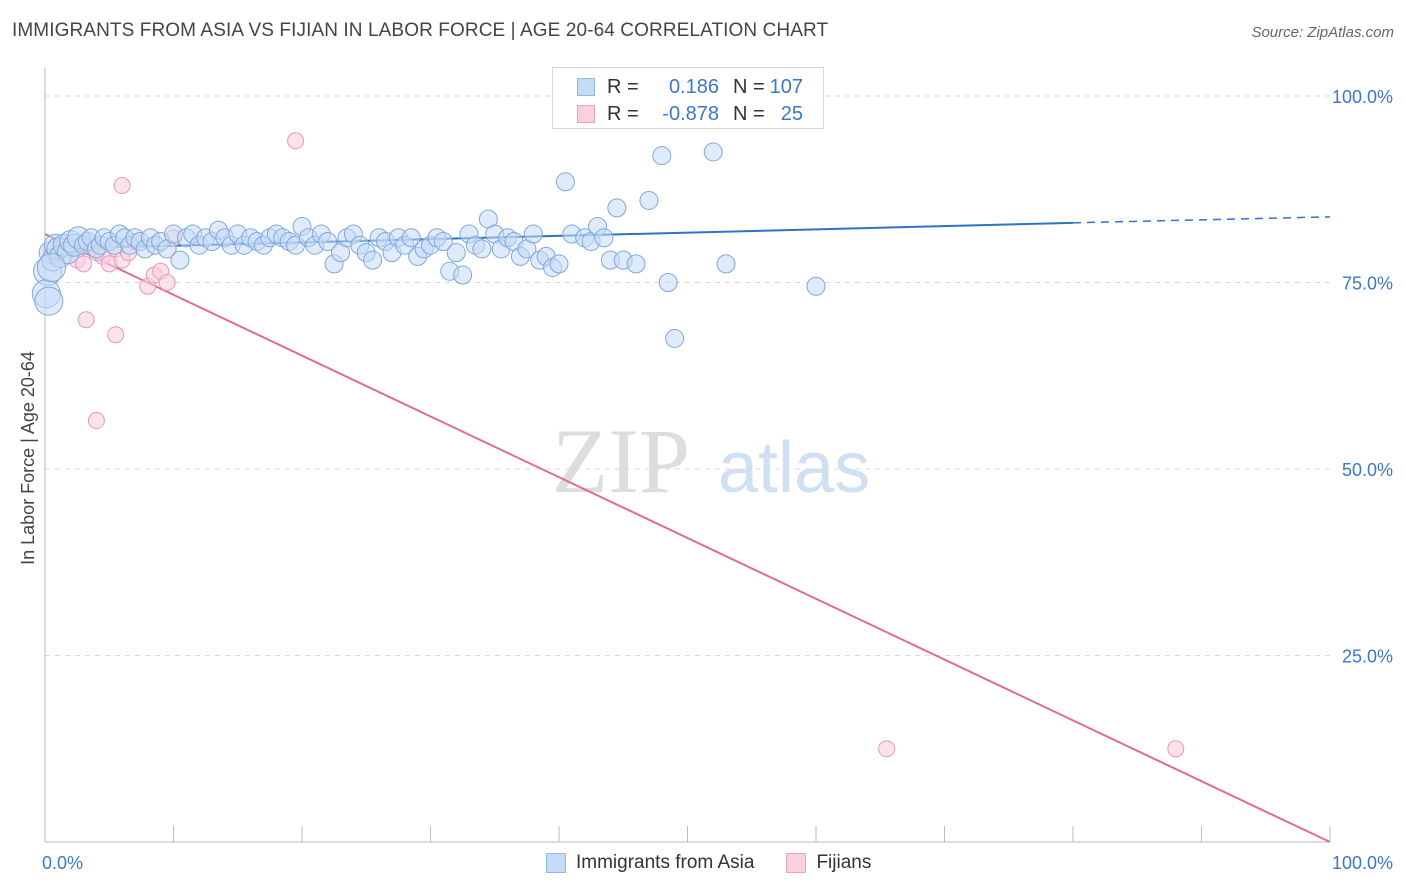  I want to click on bottom-legend-item-fijian: Fijians, so click(828, 863).